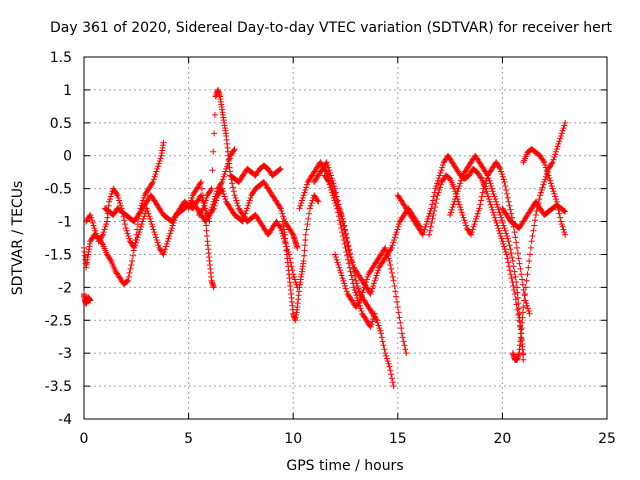 Image resolution: width=640 pixels, height=480 pixels. What do you see at coordinates (18, 238) in the screenshot?
I see `y-axis-label: SDTVAR / TECUs` at bounding box center [18, 238].